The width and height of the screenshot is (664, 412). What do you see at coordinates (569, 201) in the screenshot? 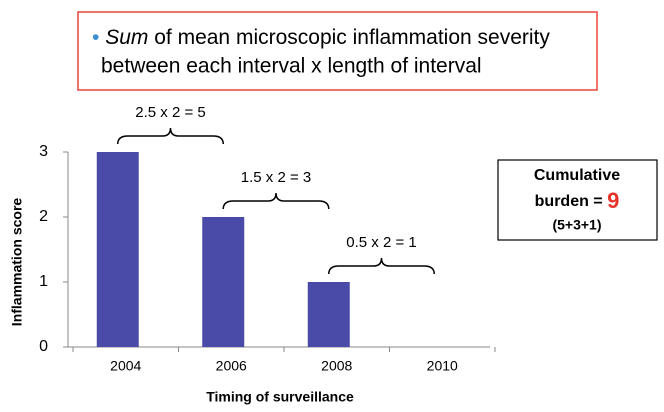
I see `callout-text: burden =` at bounding box center [569, 201].